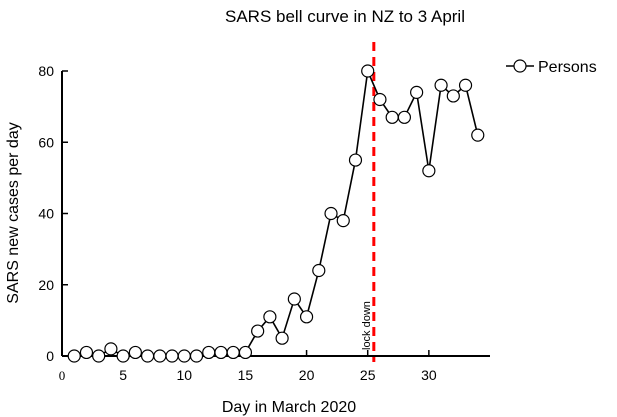 The height and width of the screenshot is (417, 617). What do you see at coordinates (46, 285) in the screenshot?
I see `y-tick-label: 20` at bounding box center [46, 285].